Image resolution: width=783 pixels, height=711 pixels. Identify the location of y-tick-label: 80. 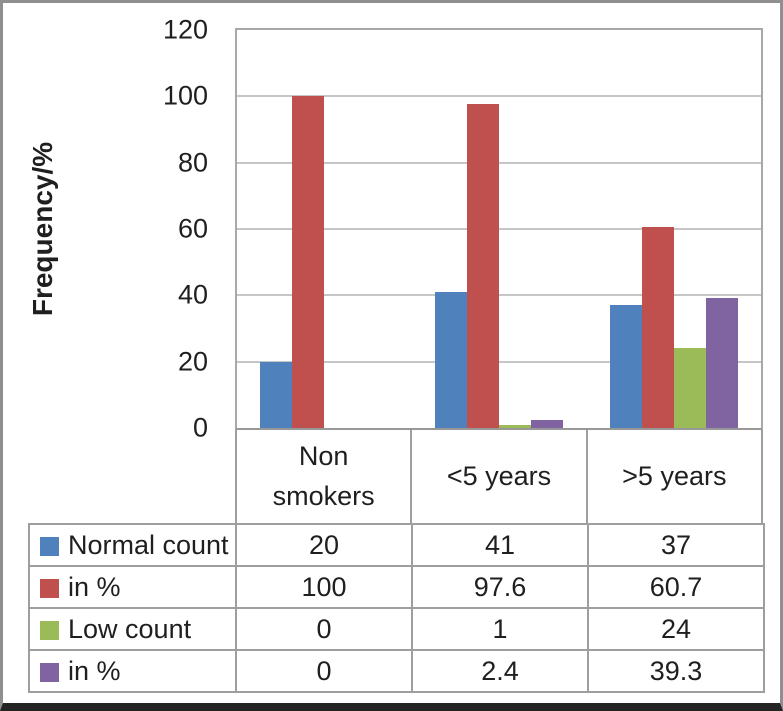
(192, 162).